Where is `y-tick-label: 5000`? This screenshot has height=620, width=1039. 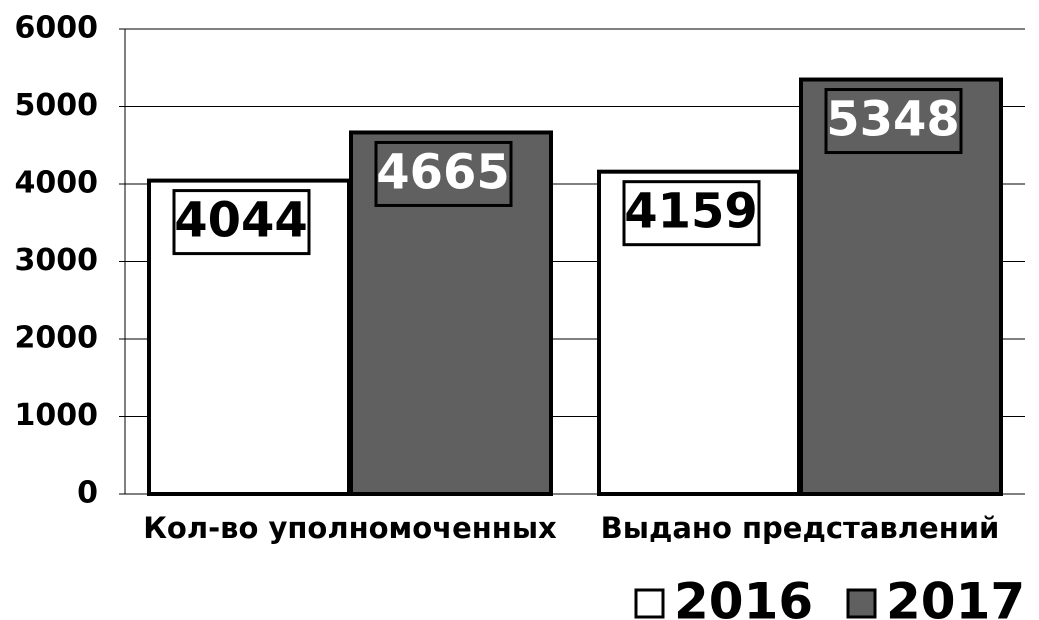 y-tick-label: 5000 is located at coordinates (57, 105).